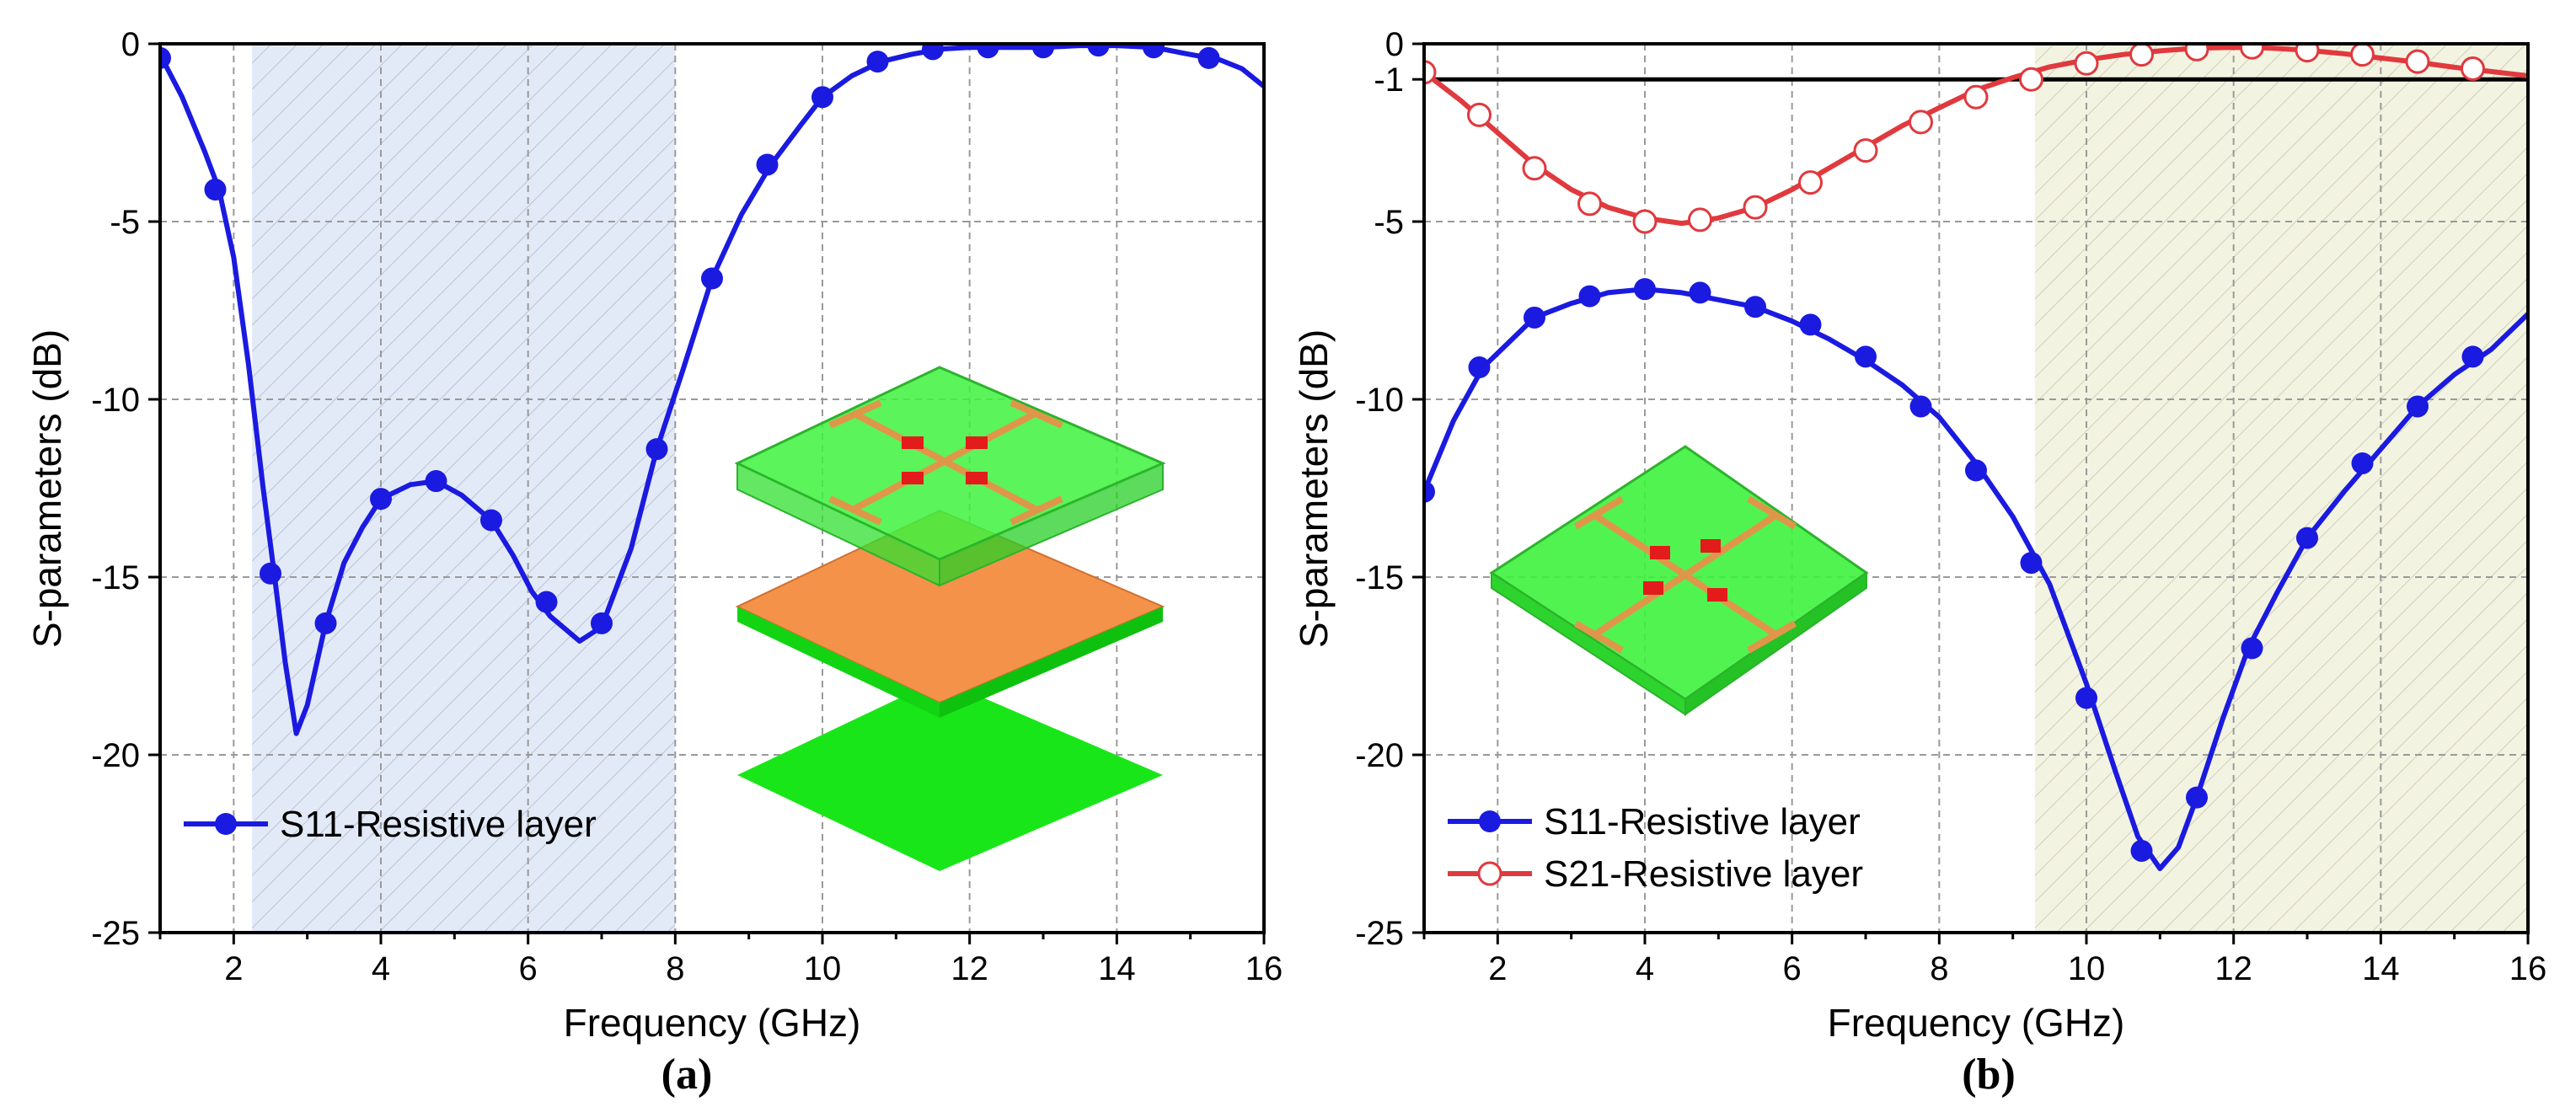 This screenshot has height=1107, width=2576. I want to click on y-tick-label: 0, so click(130, 44).